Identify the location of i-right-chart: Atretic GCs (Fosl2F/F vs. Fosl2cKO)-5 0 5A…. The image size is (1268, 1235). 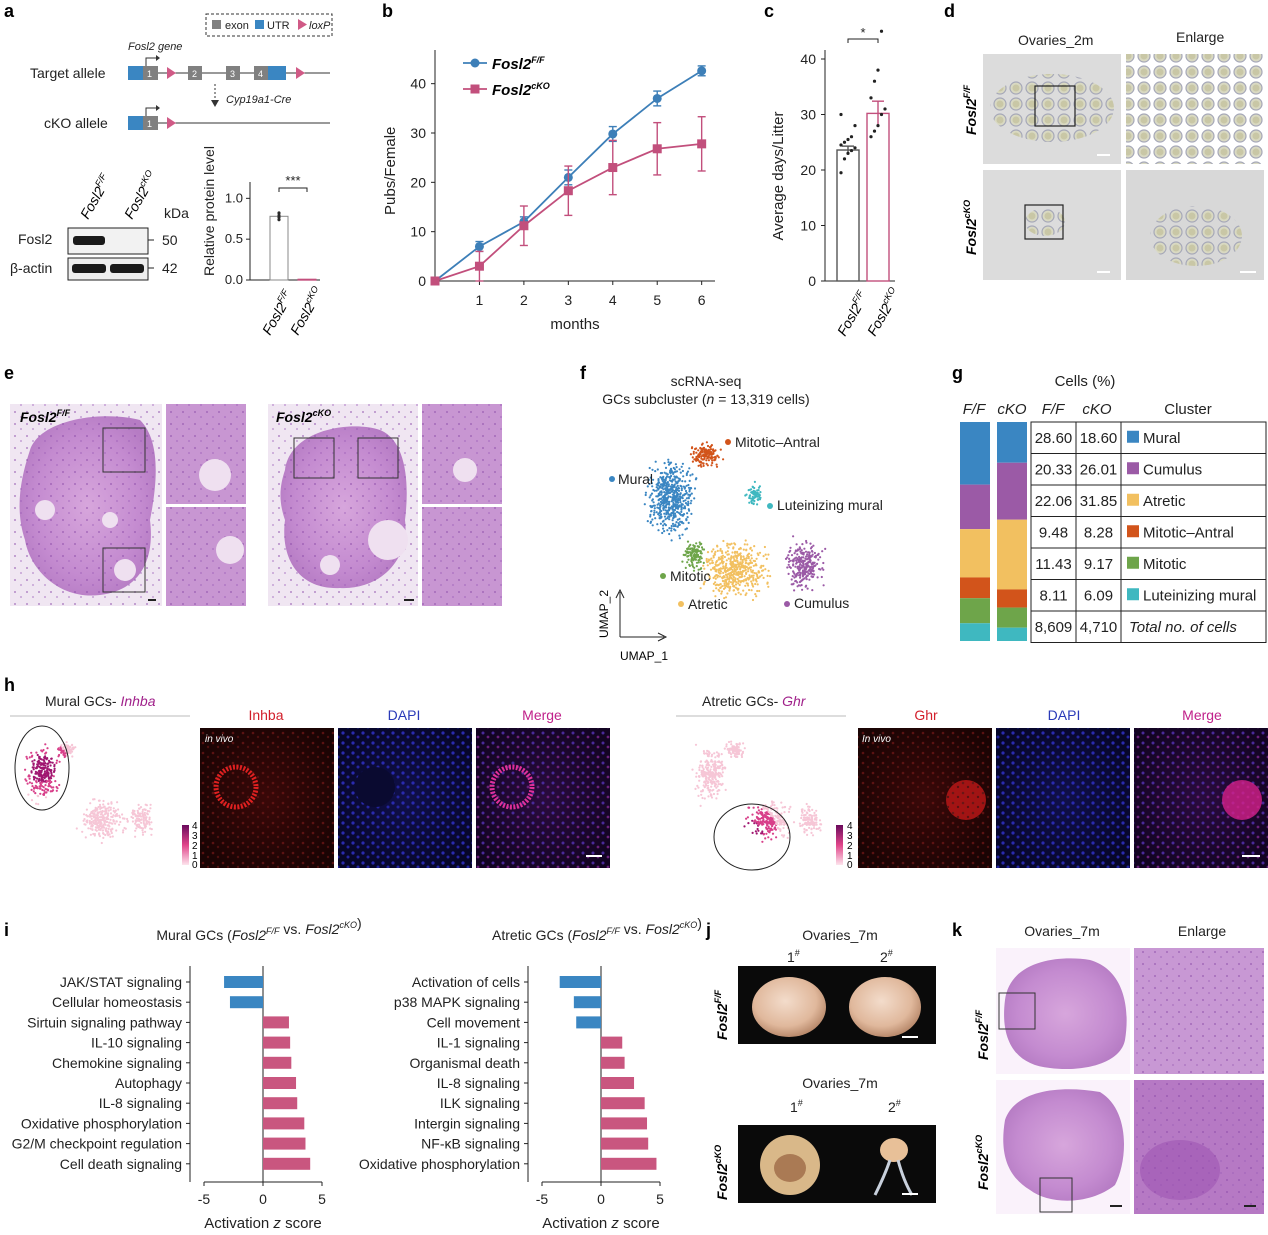
(530, 1073).